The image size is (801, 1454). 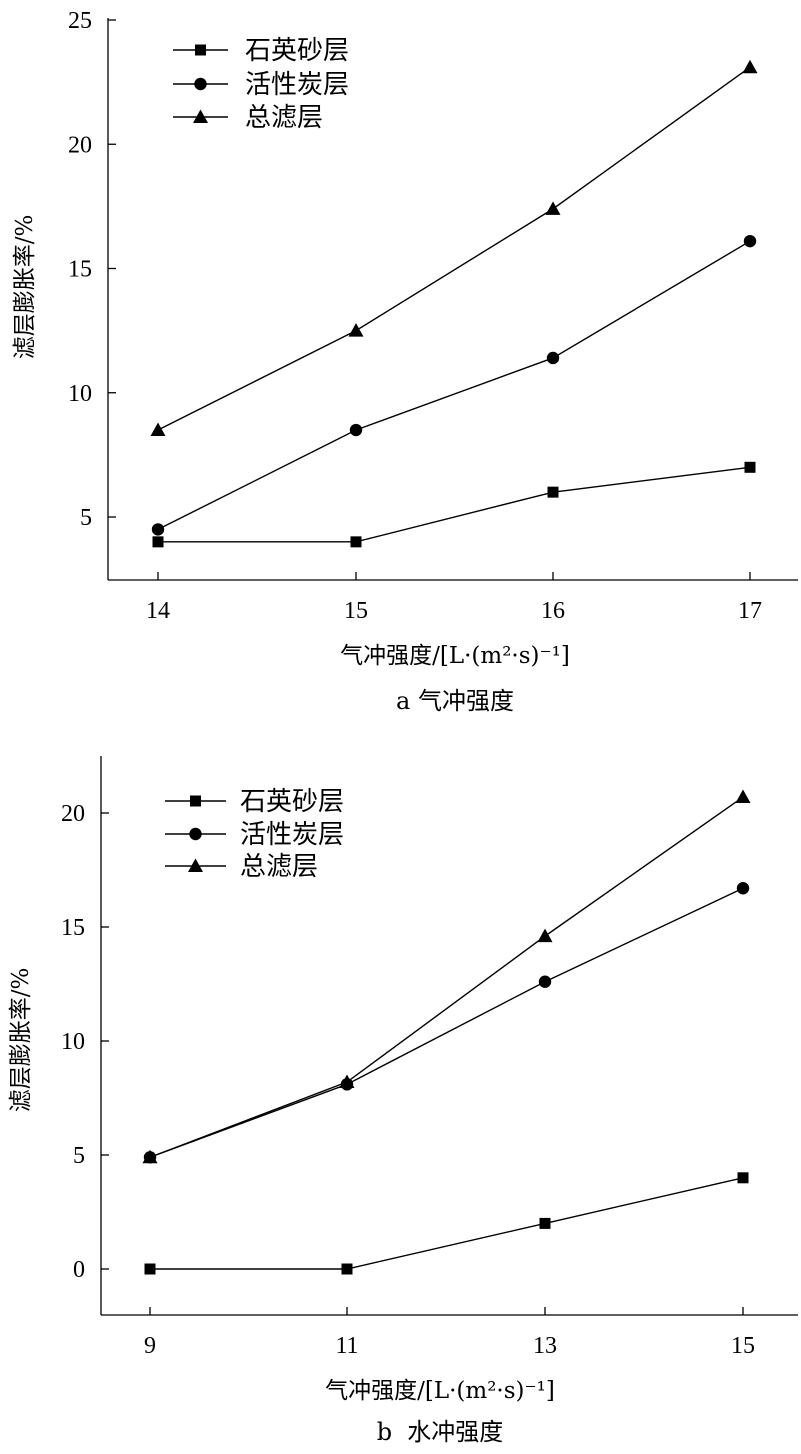 I want to click on x-tick-label: 14, so click(x=158, y=611).